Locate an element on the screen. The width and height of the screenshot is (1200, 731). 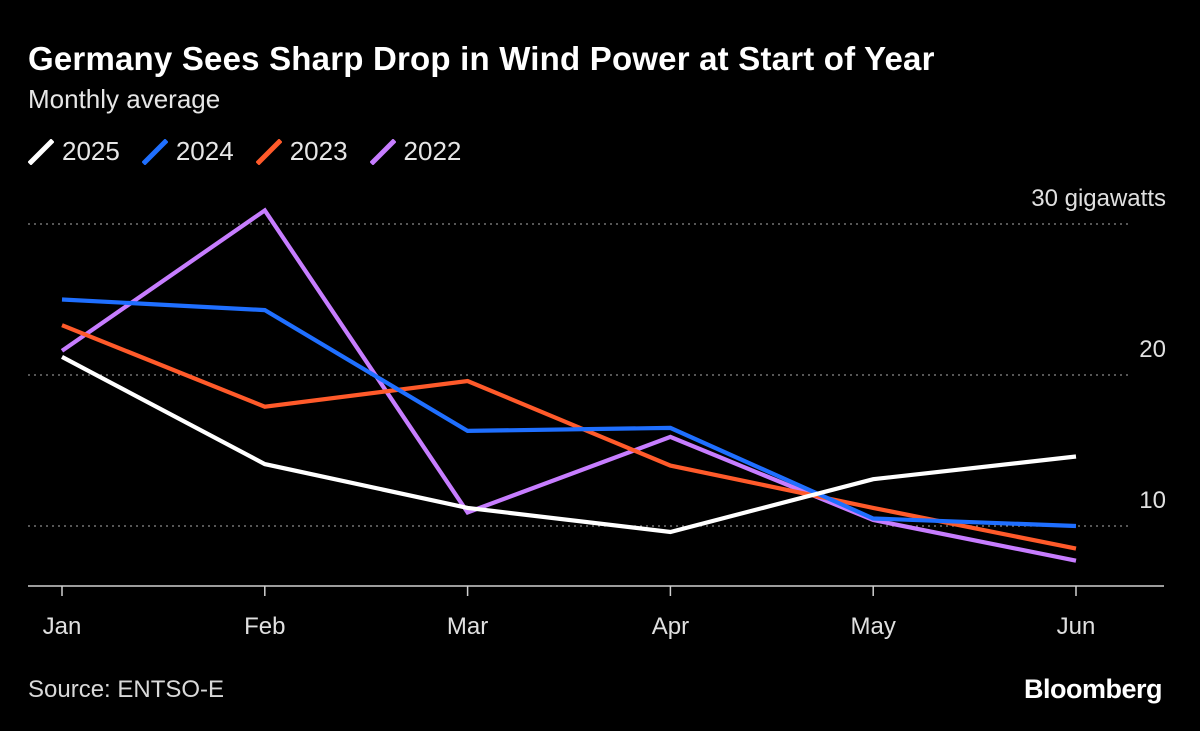
x-tick-label-apr: Apr is located at coordinates (670, 626).